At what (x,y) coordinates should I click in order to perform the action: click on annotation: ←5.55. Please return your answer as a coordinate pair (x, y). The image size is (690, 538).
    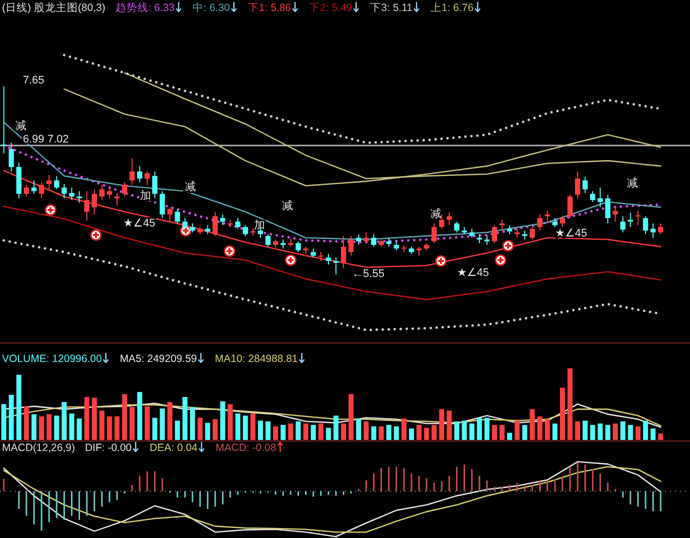
    Looking at the image, I should click on (368, 274).